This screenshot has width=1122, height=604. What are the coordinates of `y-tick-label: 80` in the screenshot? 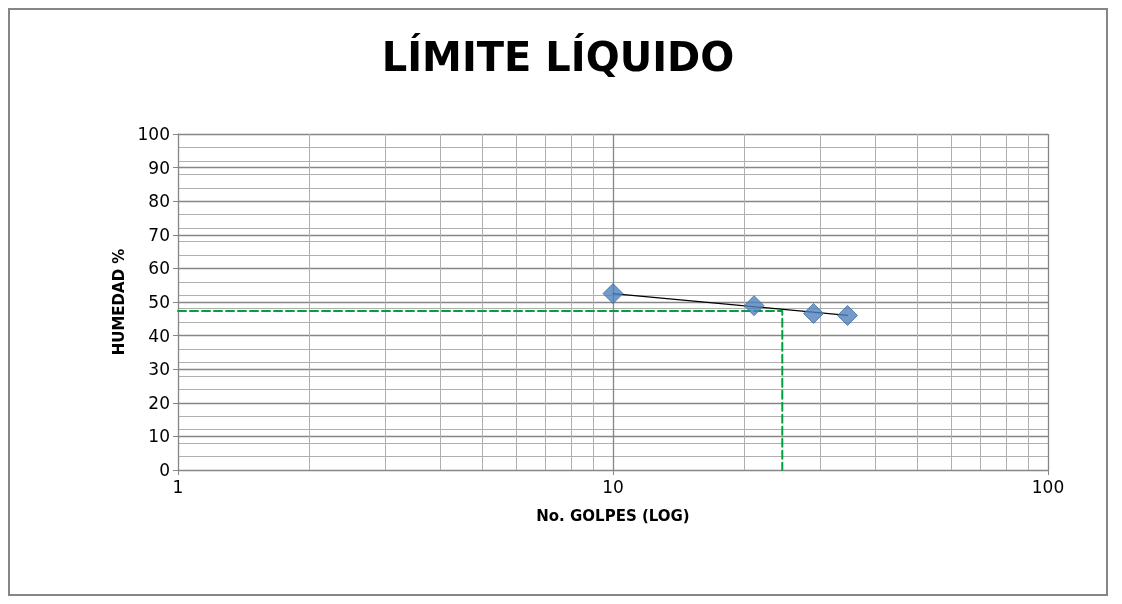 It's located at (159, 201).